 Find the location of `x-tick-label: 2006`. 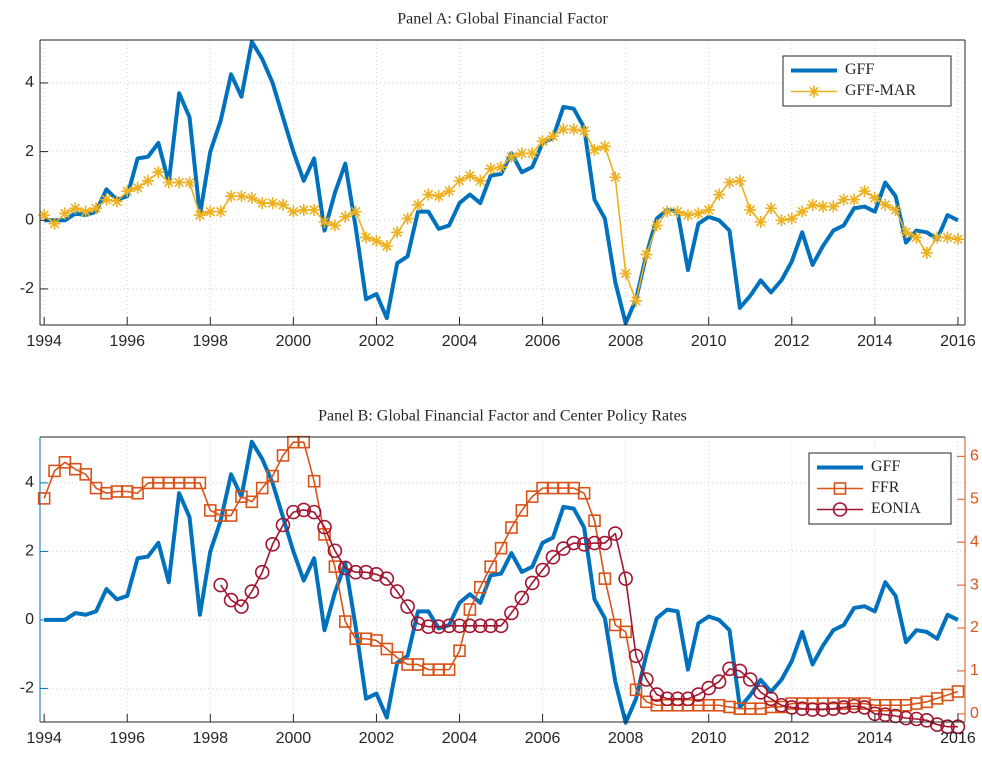

x-tick-label: 2006 is located at coordinates (543, 738).